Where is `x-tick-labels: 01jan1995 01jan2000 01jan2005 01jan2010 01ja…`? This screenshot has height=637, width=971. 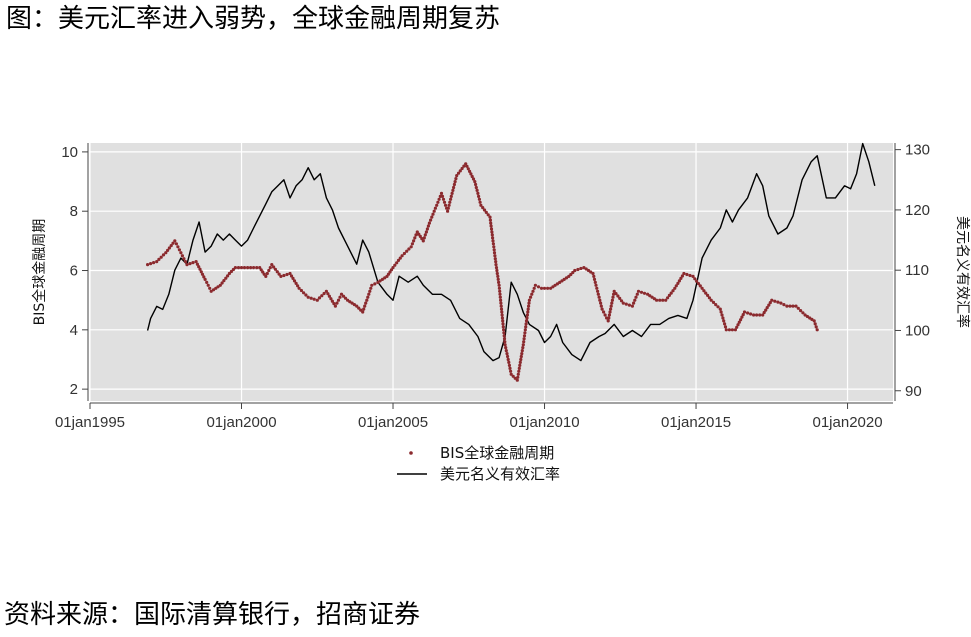 x-tick-labels: 01jan1995 01jan2000 01jan2005 01jan2010 01ja… is located at coordinates (469, 422).